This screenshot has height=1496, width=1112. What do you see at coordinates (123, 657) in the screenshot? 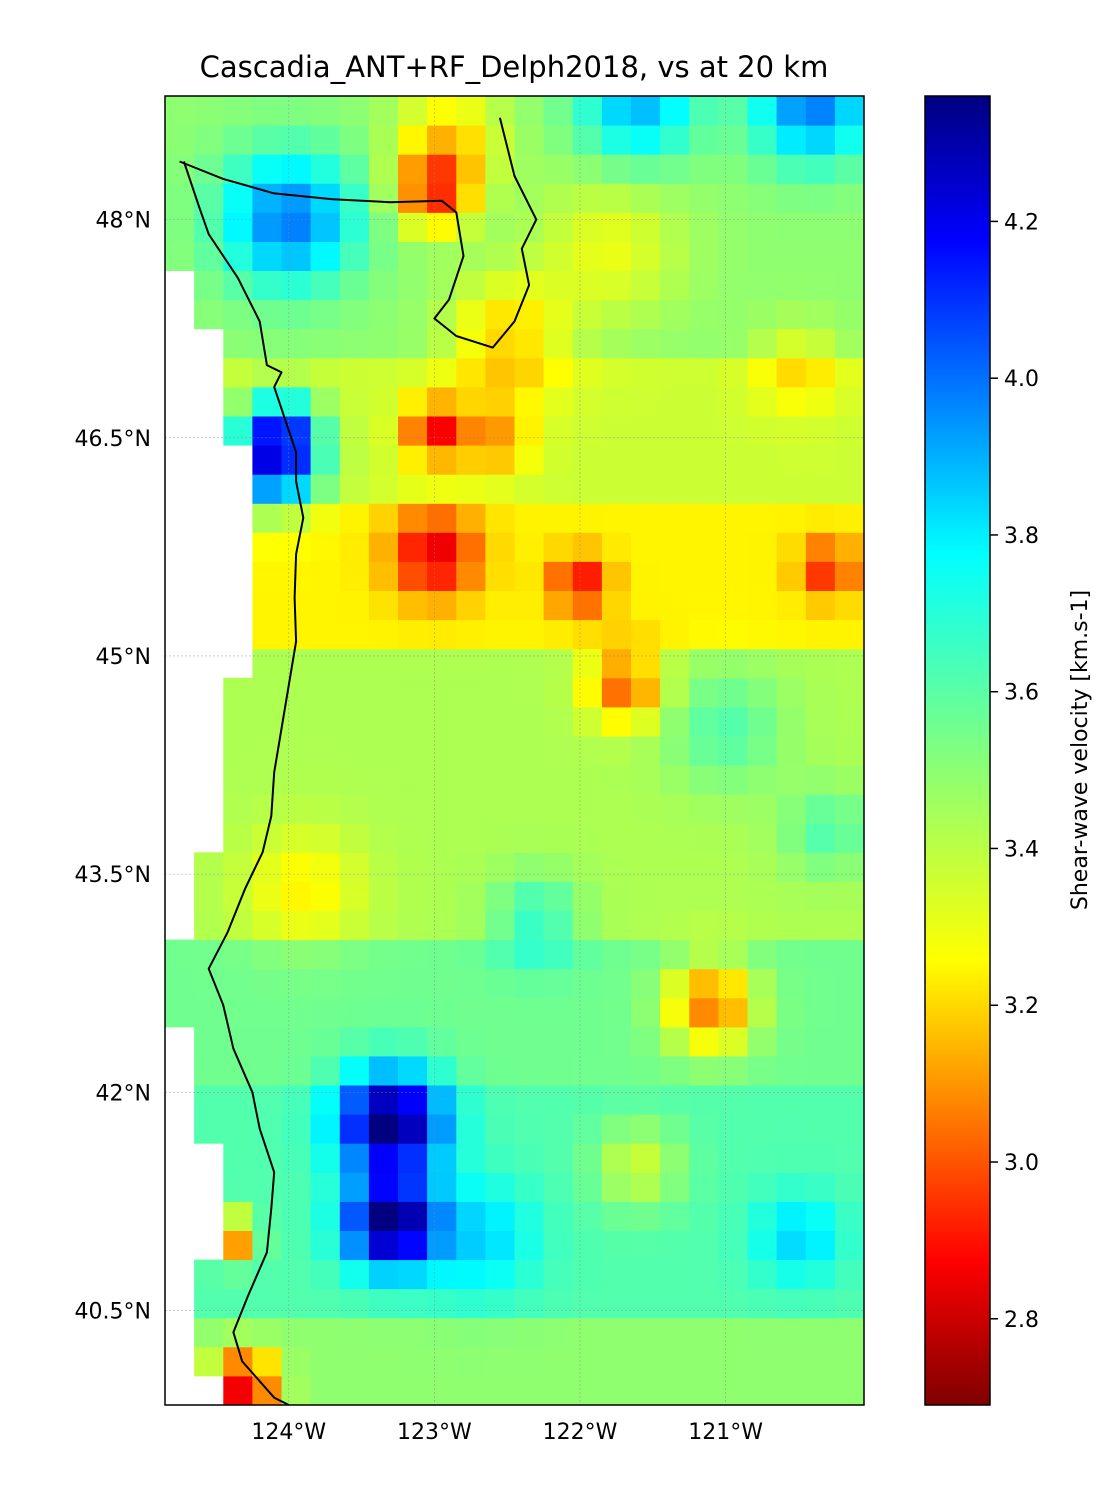
I see `lat-tick-label: 45°N` at bounding box center [123, 657].